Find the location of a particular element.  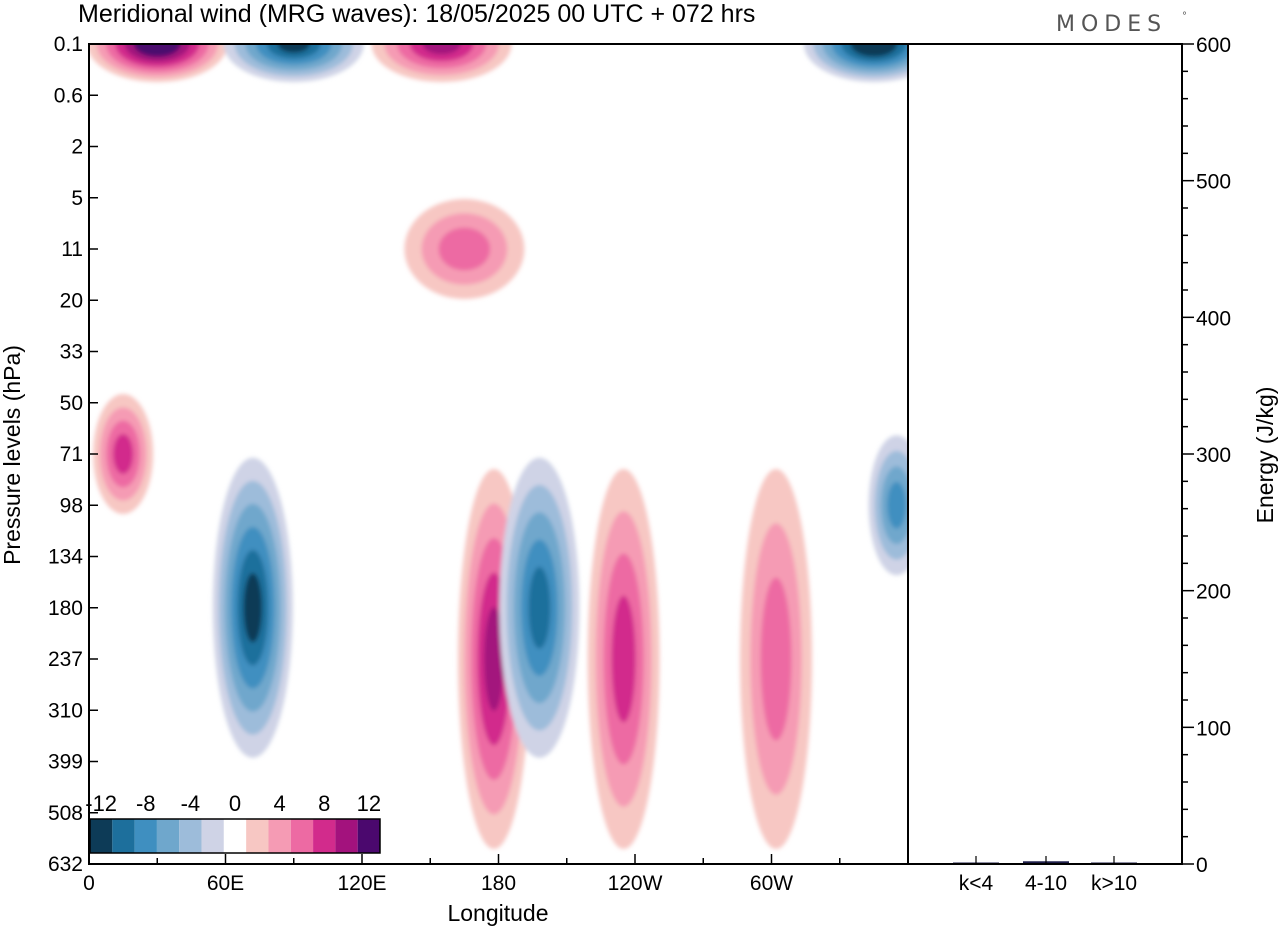

y-tick-label: 71 is located at coordinates (71, 454).